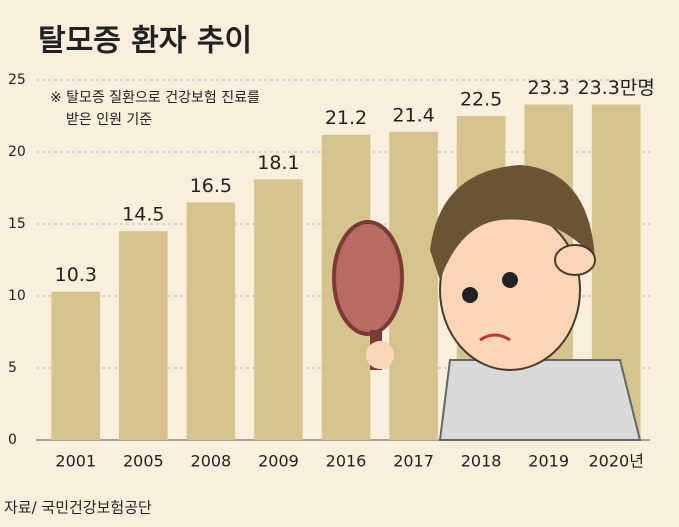  Describe the element at coordinates (143, 461) in the screenshot. I see `x-tick-label: 2005` at that location.